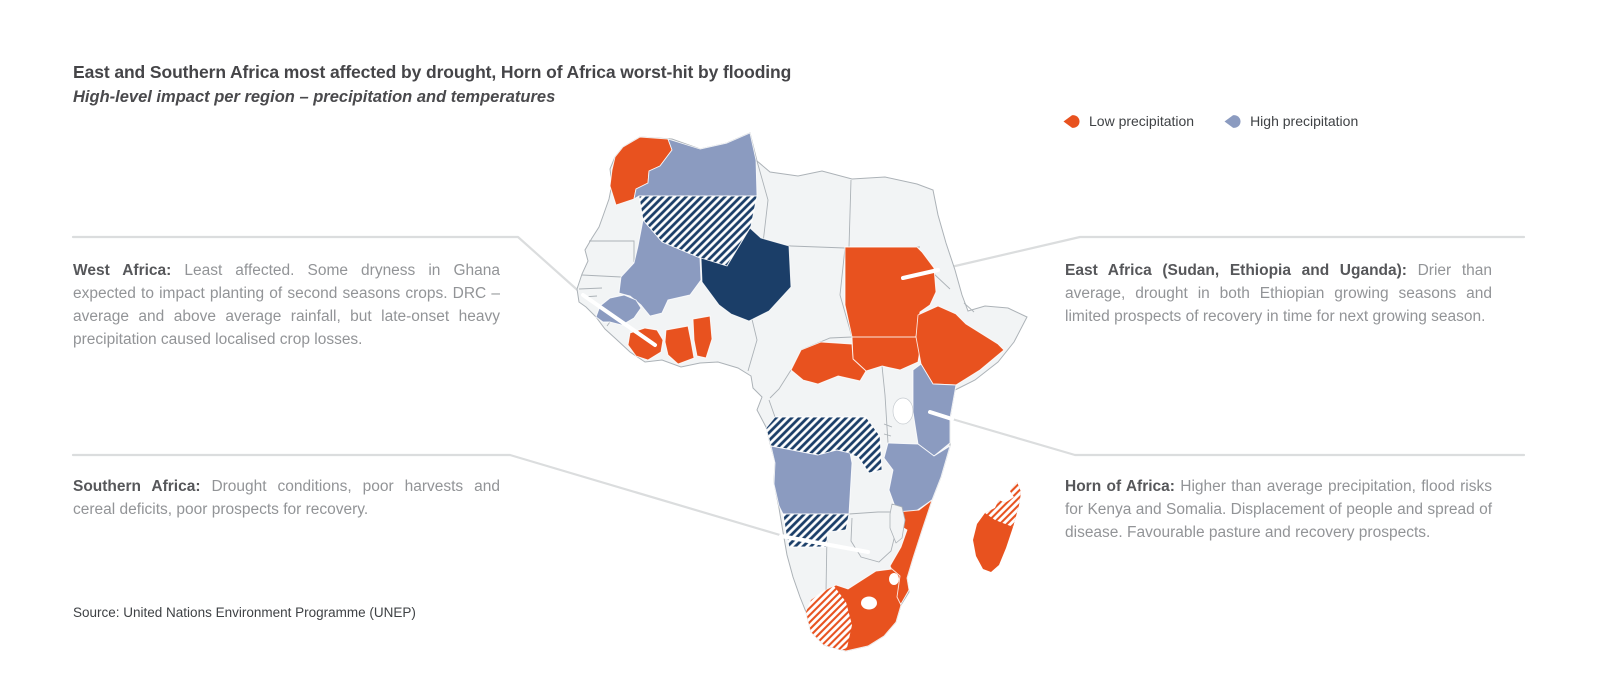 This screenshot has height=686, width=1597. Describe the element at coordinates (897, 523) in the screenshot. I see `country-malawi` at that location.